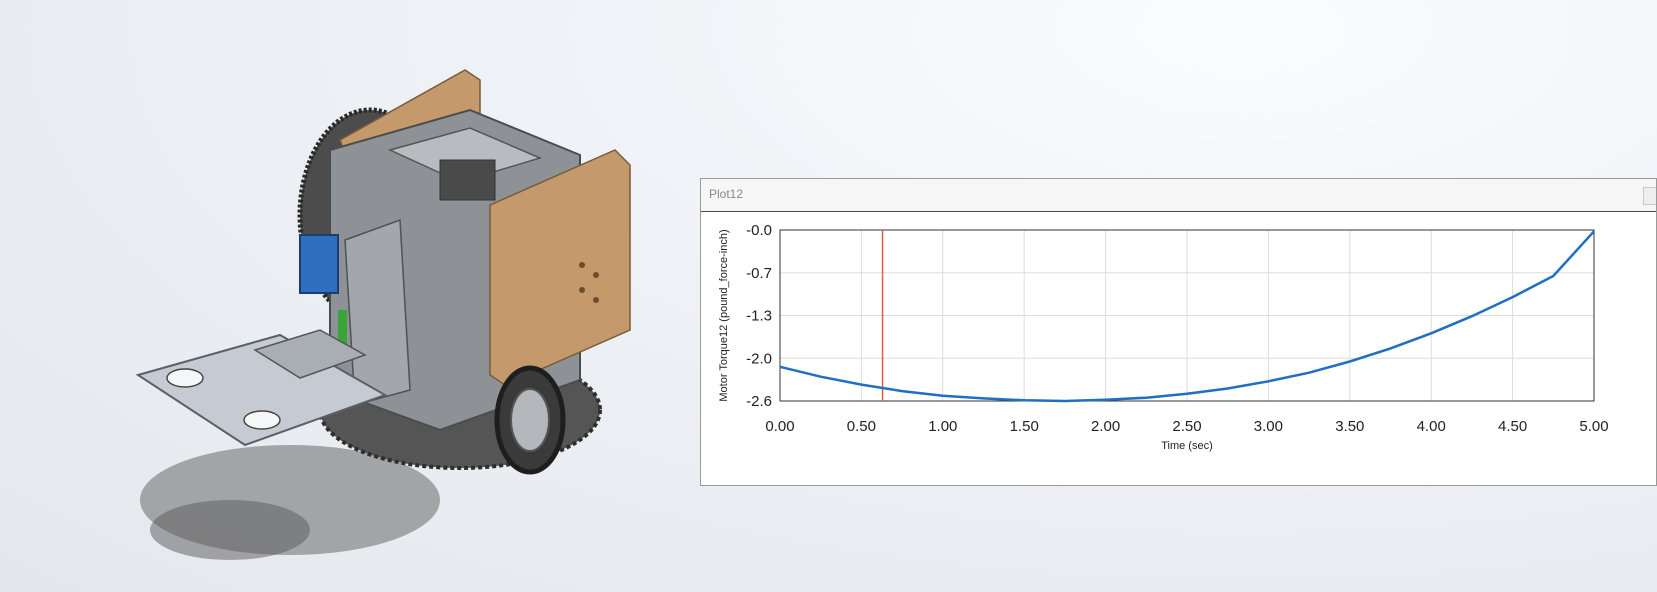  Describe the element at coordinates (319, 264) in the screenshot. I see `servo-motor` at that location.